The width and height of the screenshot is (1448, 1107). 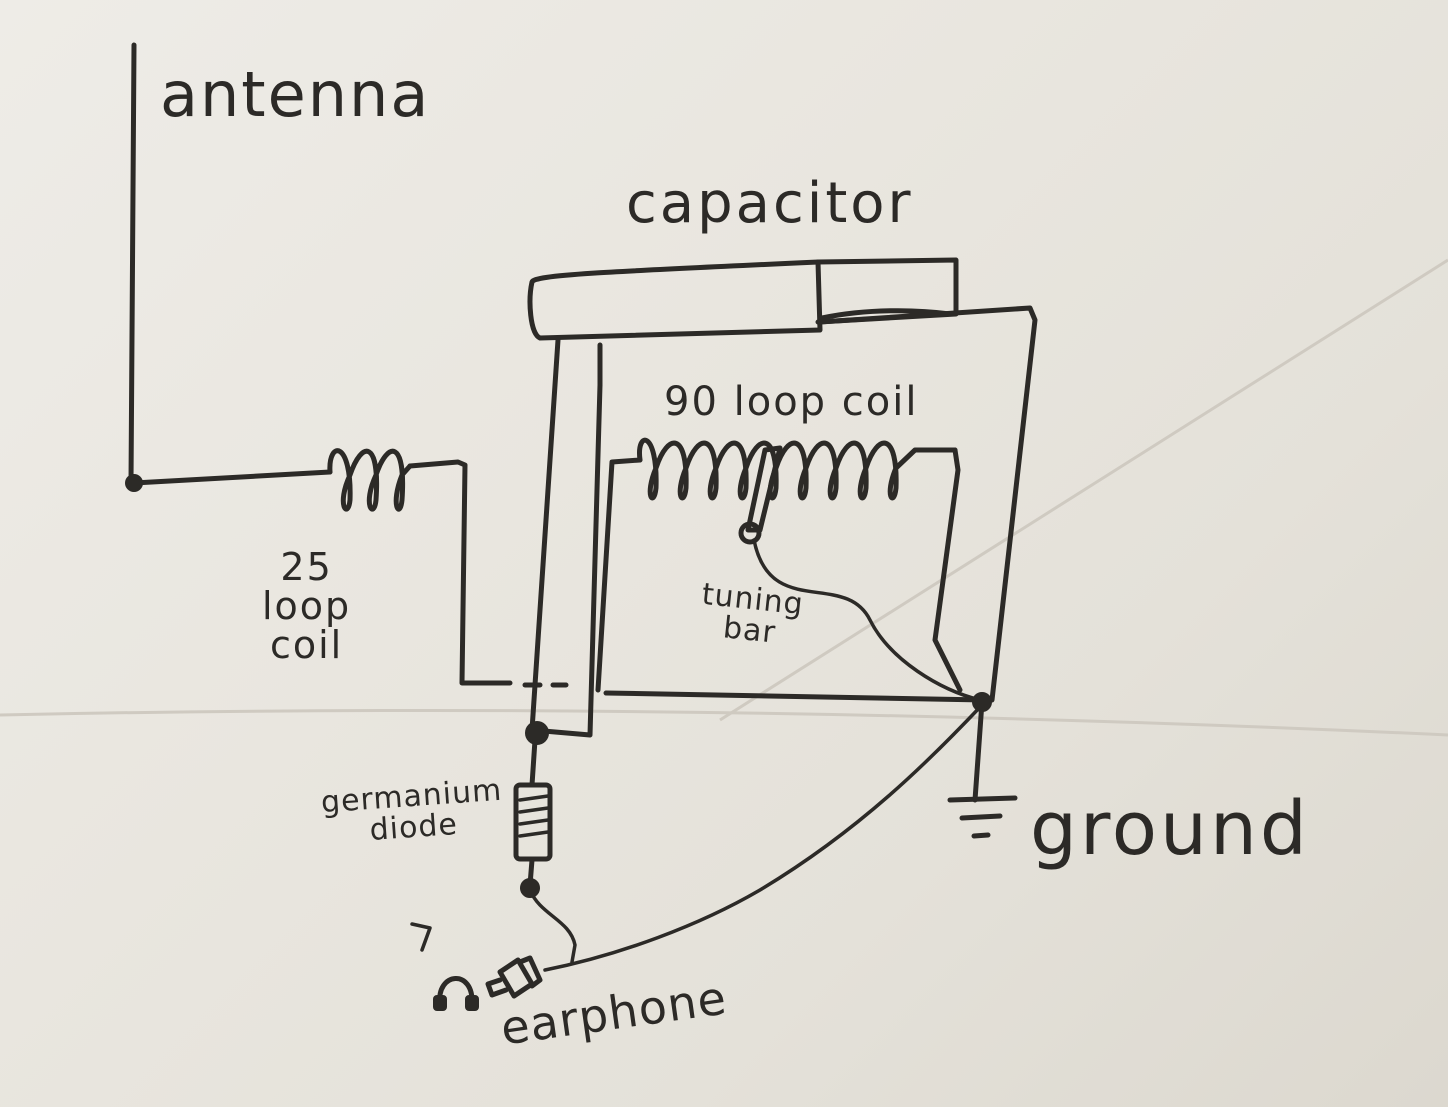 I want to click on capacitor-label: capacitor, so click(x=770, y=203).